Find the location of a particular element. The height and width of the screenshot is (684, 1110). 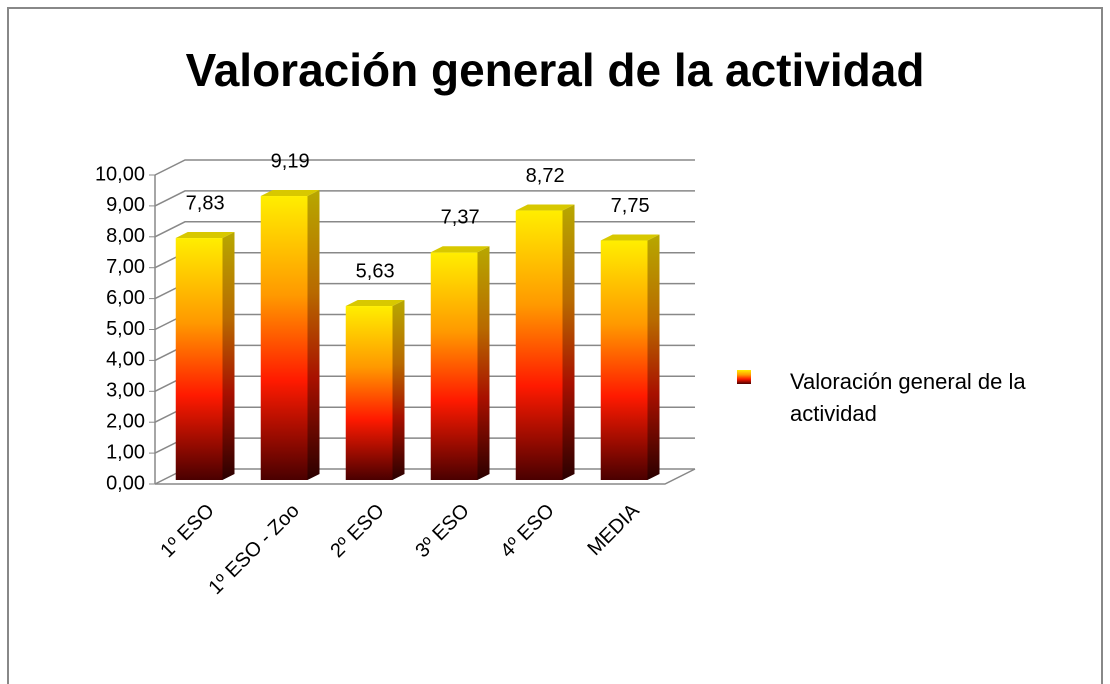

x-tick-label: 1º ESO - Zoo is located at coordinates (253, 549).